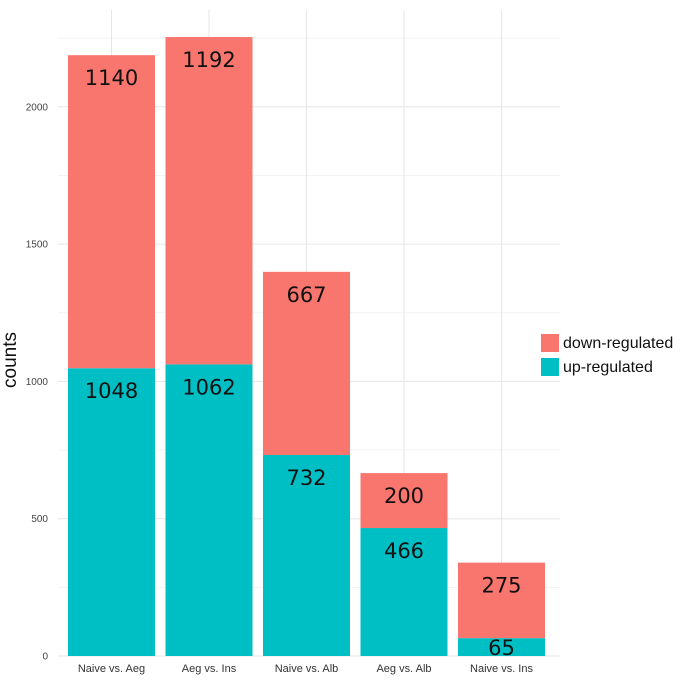 This screenshot has height=689, width=685. Describe the element at coordinates (45, 657) in the screenshot. I see `y-tick-label: 0` at that location.